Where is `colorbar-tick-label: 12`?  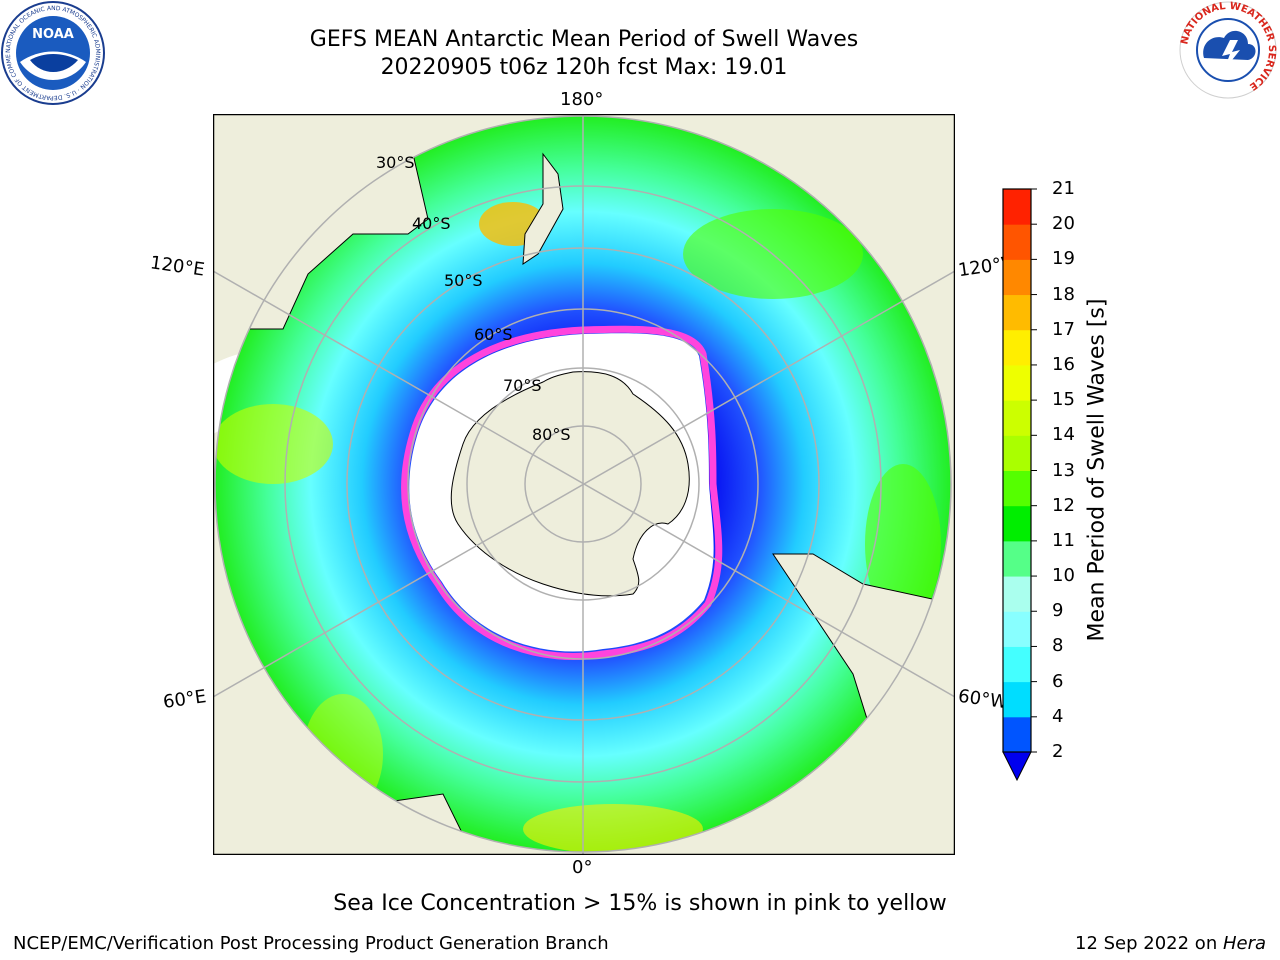
colorbar-tick-label: 12 is located at coordinates (1063, 505).